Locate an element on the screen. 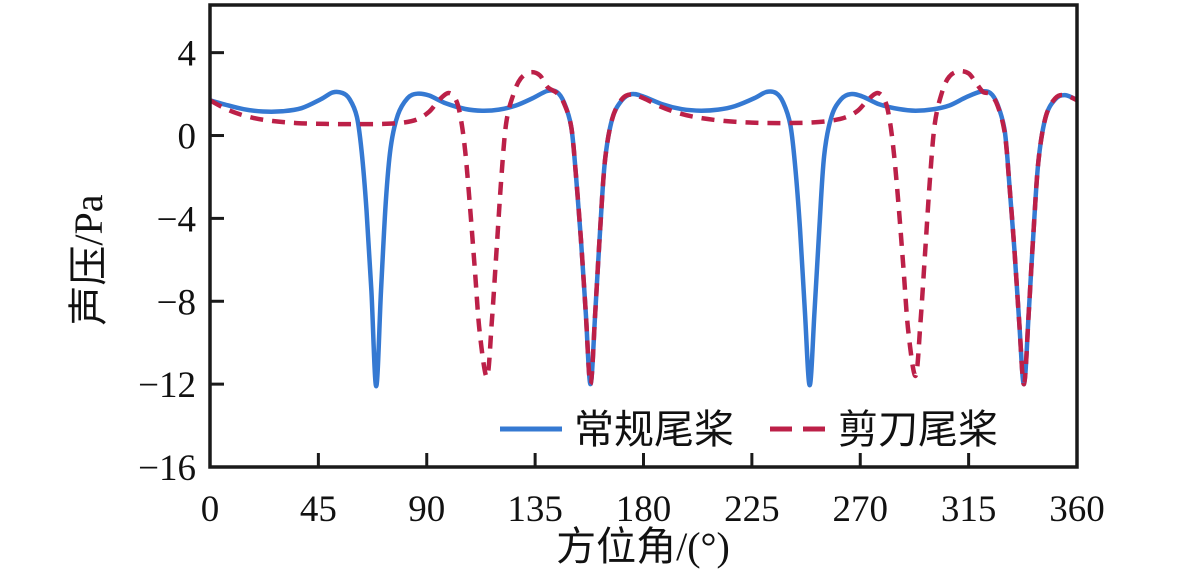  x-tick-label: 0 is located at coordinates (210, 509).